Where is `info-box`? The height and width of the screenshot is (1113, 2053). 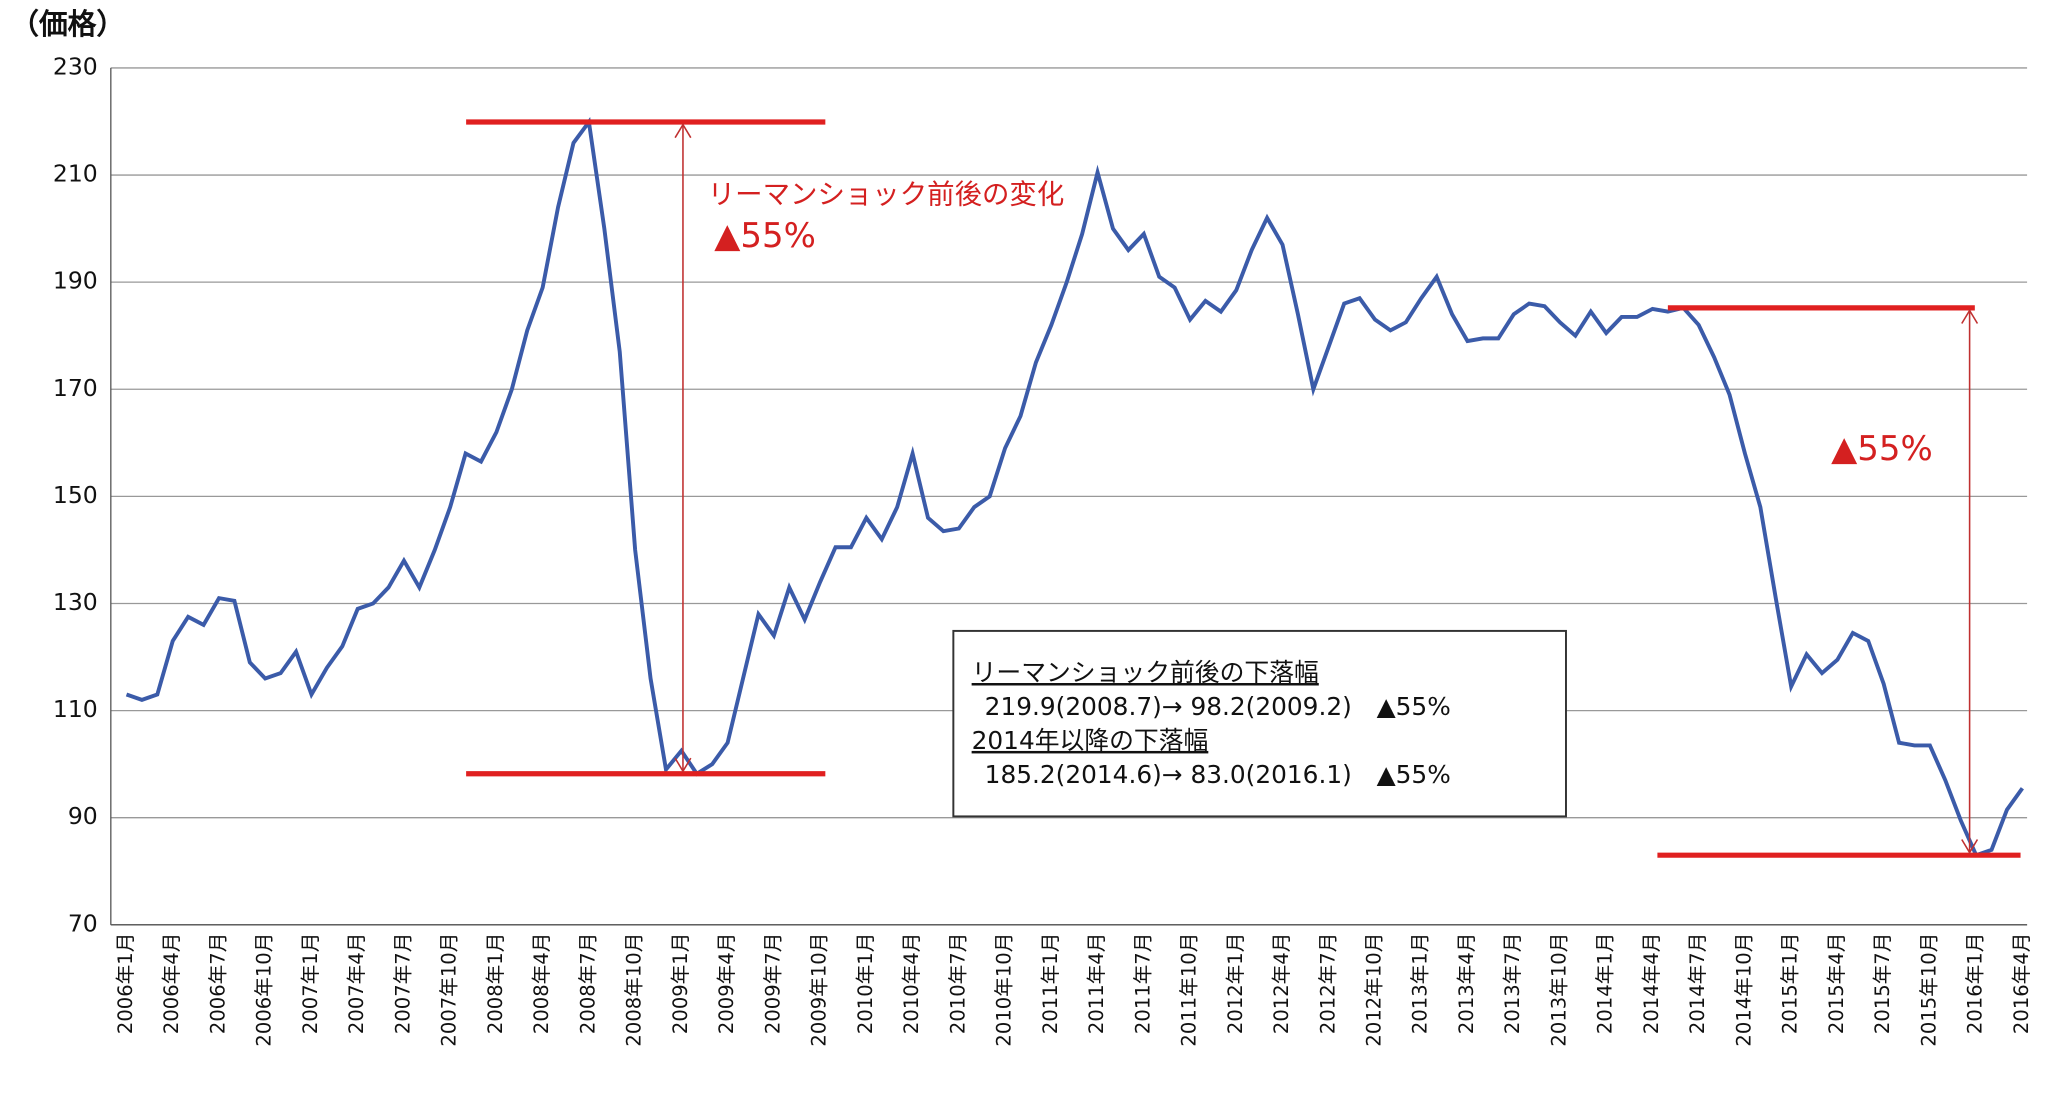
info-box is located at coordinates (1259, 723).